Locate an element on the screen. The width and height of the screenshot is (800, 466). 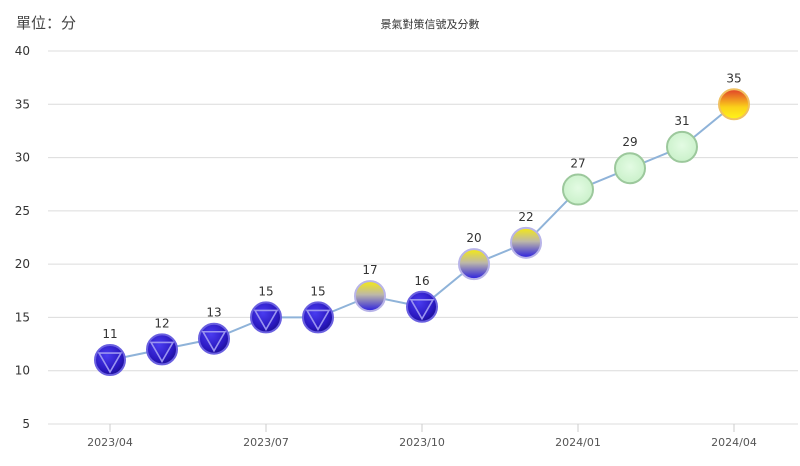
y-tick-label: 25 is located at coordinates (22, 211).